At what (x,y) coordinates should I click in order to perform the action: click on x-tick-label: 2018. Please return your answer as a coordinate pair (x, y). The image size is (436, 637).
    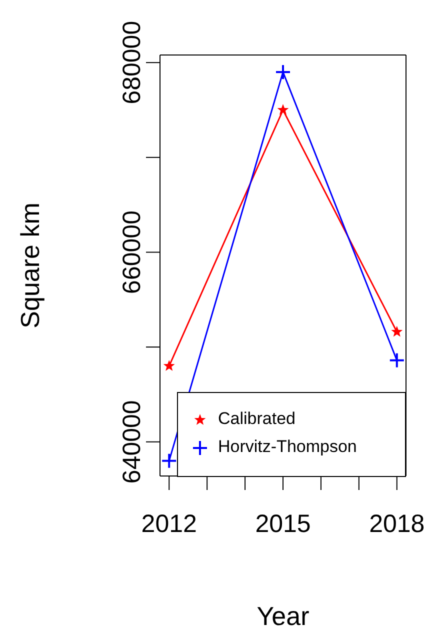
    Looking at the image, I should click on (397, 524).